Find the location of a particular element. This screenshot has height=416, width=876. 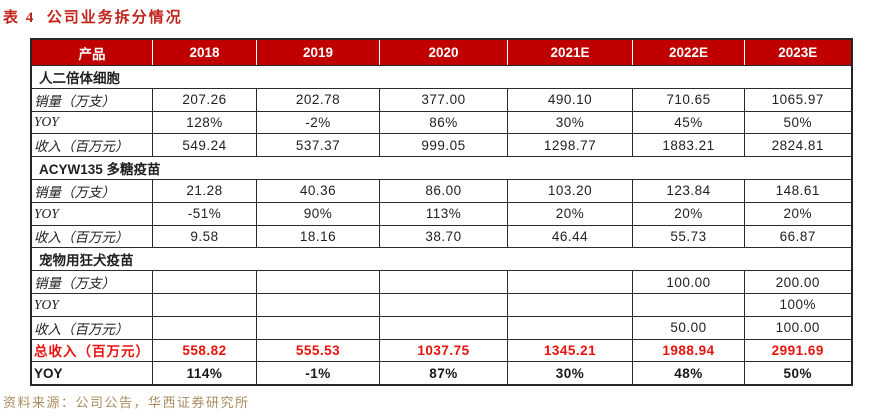

metric-row: 销量（万支） 21.28 40.36 86.00 103.20 123.84 148.61 is located at coordinates (441, 190).